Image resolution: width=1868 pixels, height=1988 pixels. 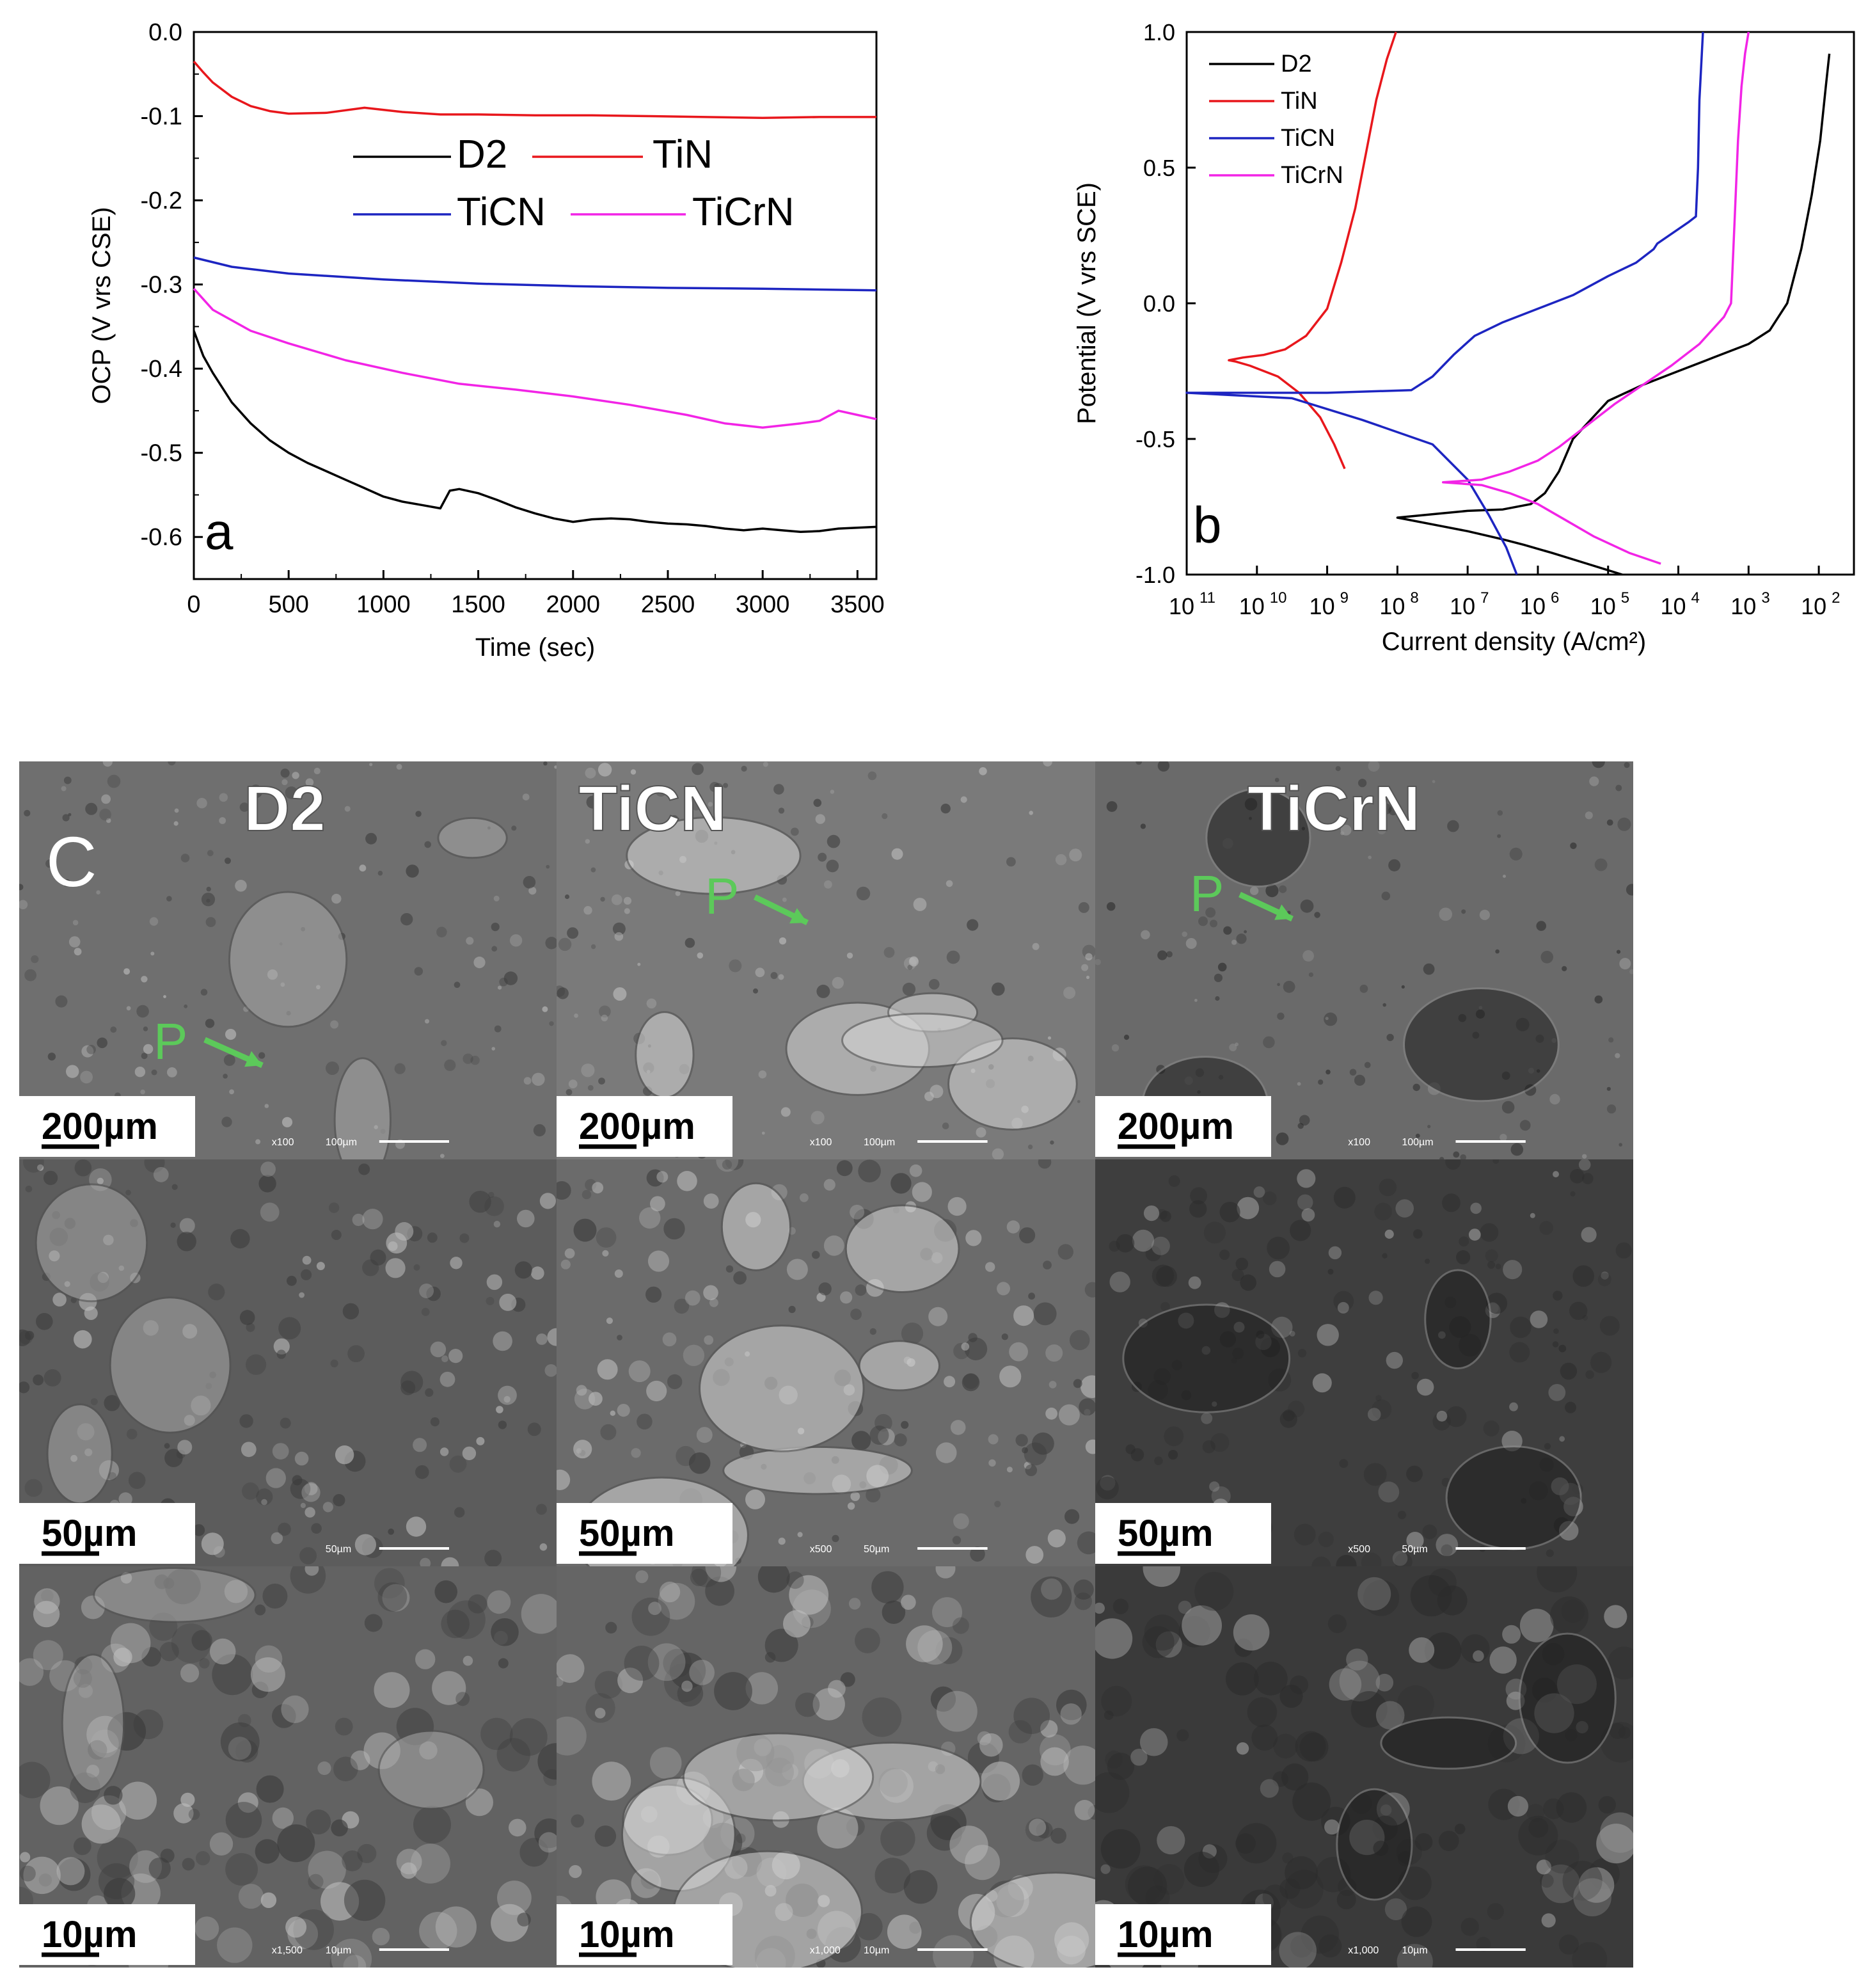 I want to click on corrosion-pit-arrow, so click(x=781, y=910).